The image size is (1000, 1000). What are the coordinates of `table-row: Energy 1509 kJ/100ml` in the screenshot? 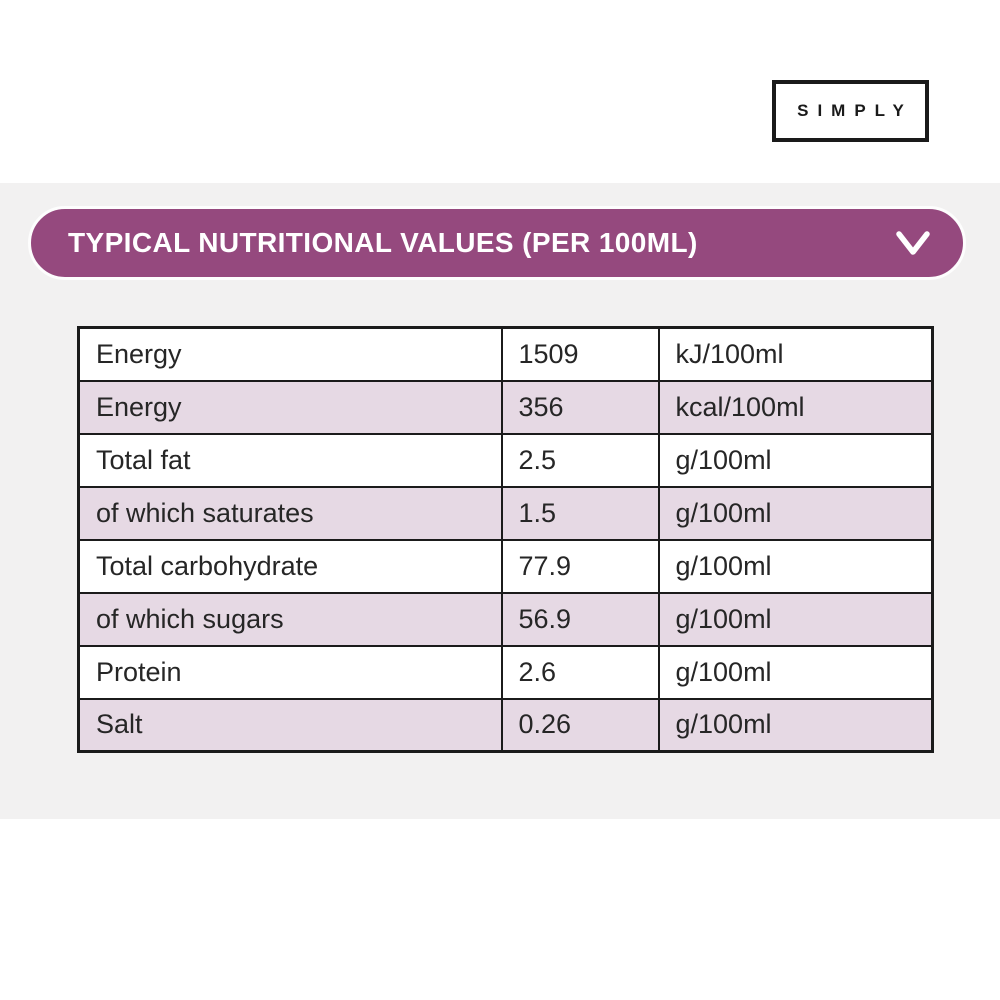 It's located at (505, 354).